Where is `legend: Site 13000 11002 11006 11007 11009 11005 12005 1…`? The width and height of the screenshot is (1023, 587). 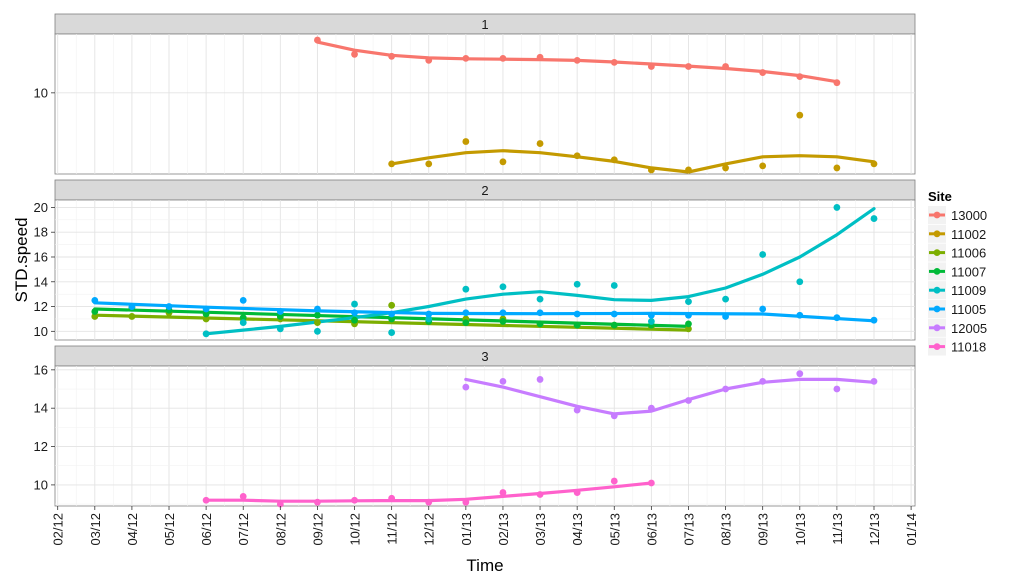
legend: Site 13000 11002 11006 11007 11009 11005 12005 1… is located at coordinates (957, 272).